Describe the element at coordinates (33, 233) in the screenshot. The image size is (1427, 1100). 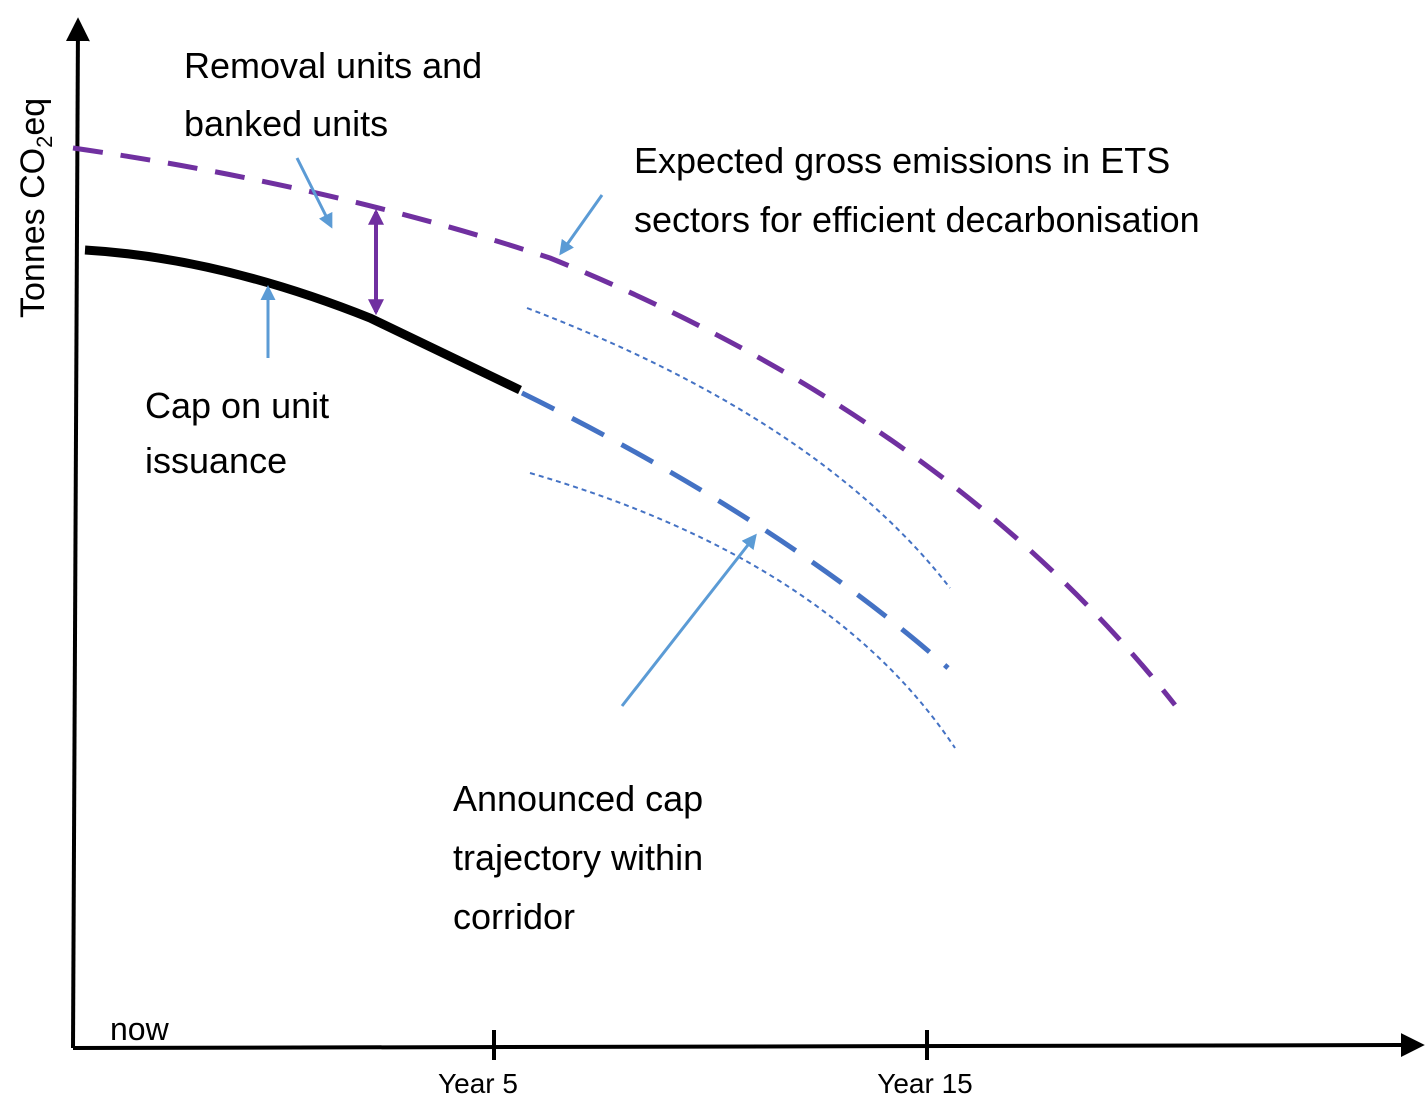
I see `y-label-main: Tonnes CO` at that location.